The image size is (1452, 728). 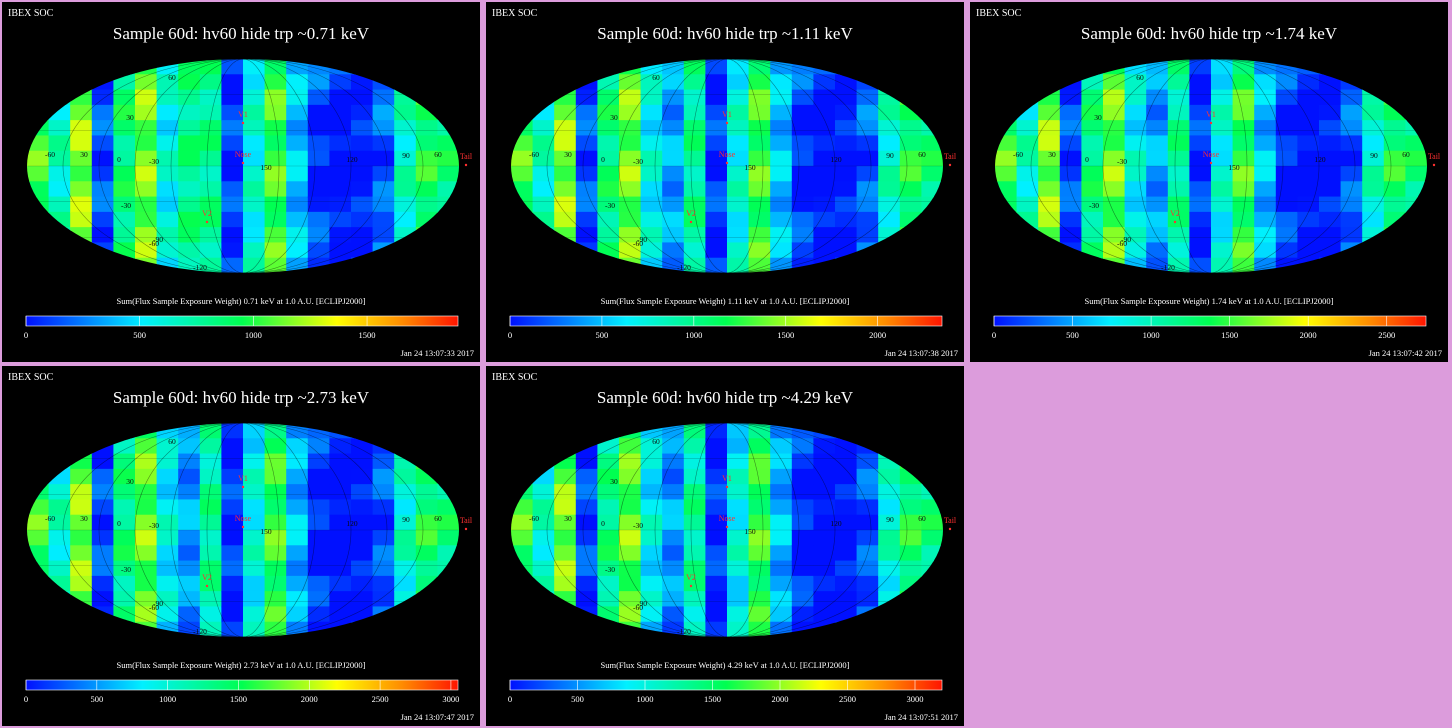 I want to click on sky-map-pixels, so click(x=243, y=530).